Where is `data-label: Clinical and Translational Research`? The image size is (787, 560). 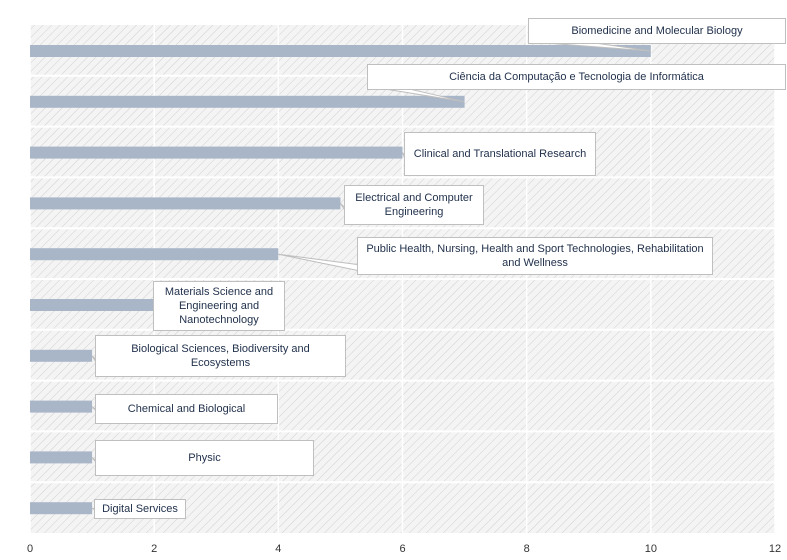 data-label: Clinical and Translational Research is located at coordinates (500, 154).